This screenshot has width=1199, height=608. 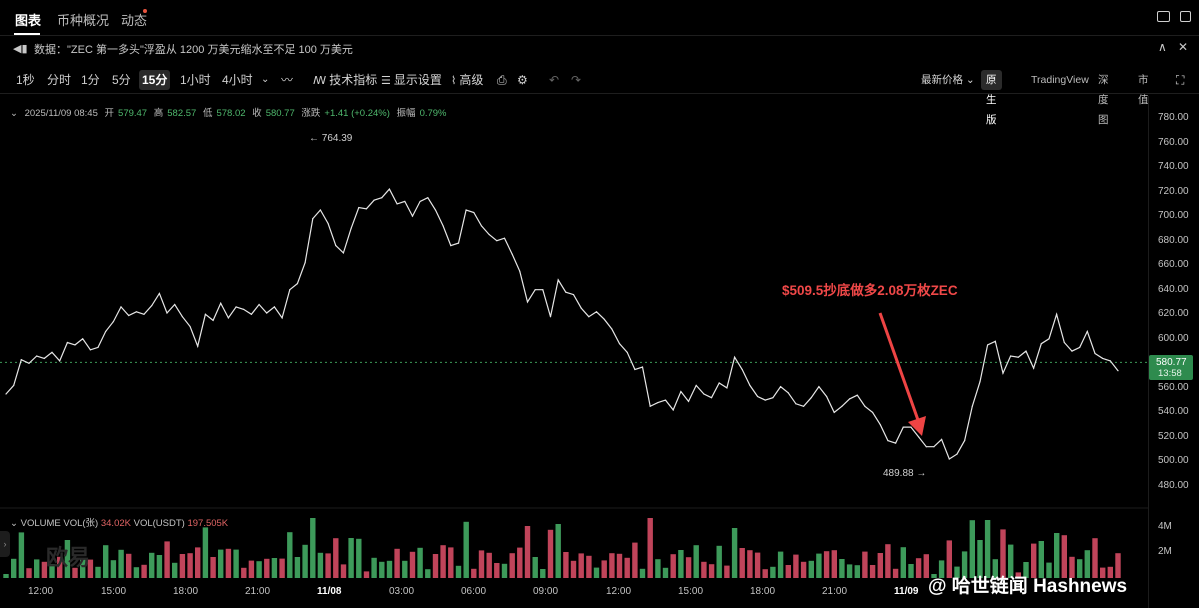 I want to click on maximize-icon, so click(x=1185, y=16).